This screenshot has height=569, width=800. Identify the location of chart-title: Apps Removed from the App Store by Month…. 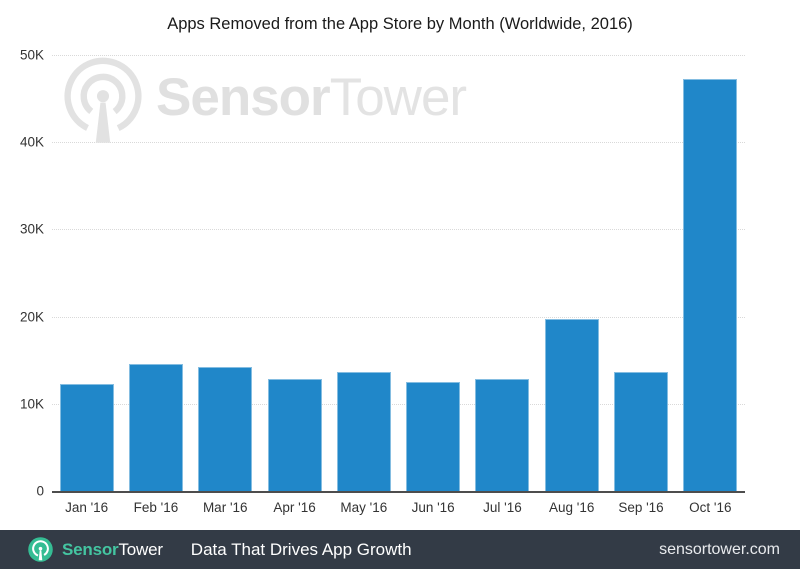
(400, 24).